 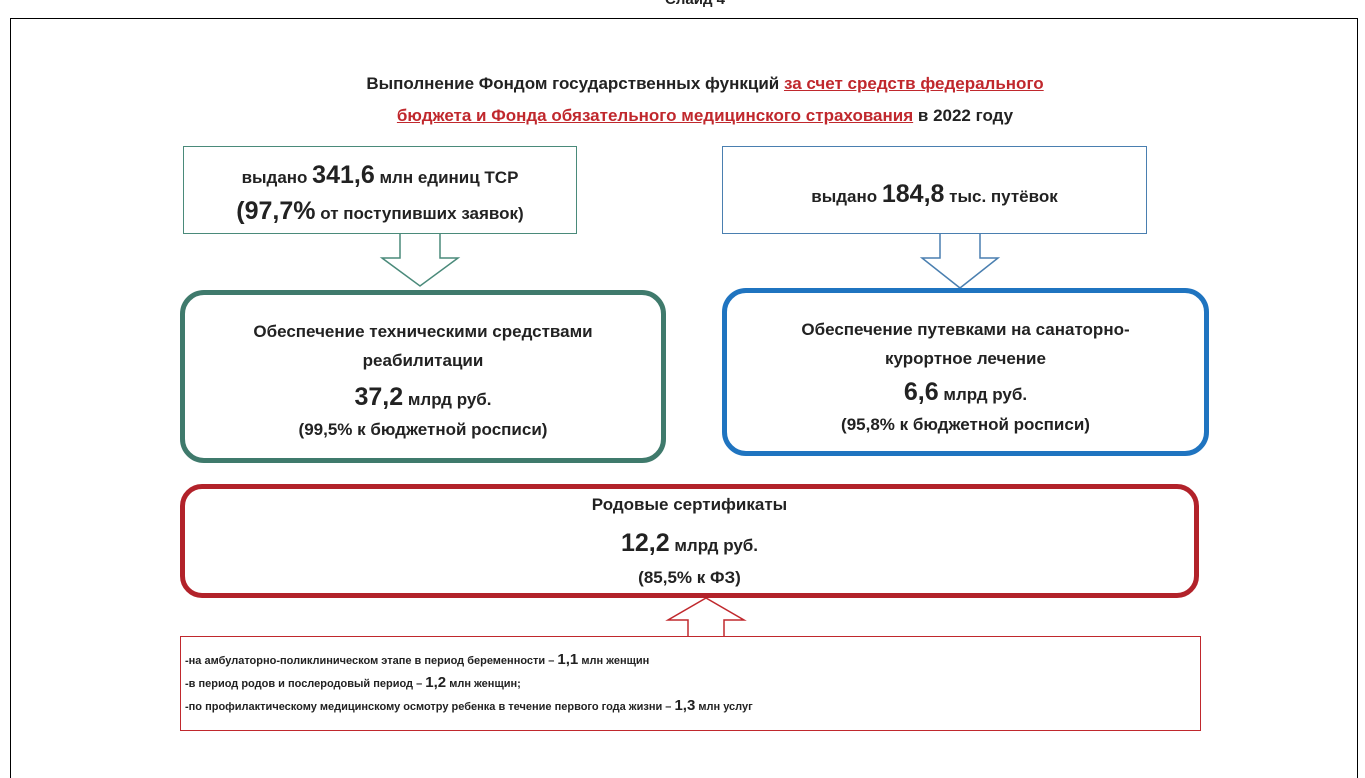 What do you see at coordinates (568, 659) in the screenshot?
I see `detail-value: 1,1` at bounding box center [568, 659].